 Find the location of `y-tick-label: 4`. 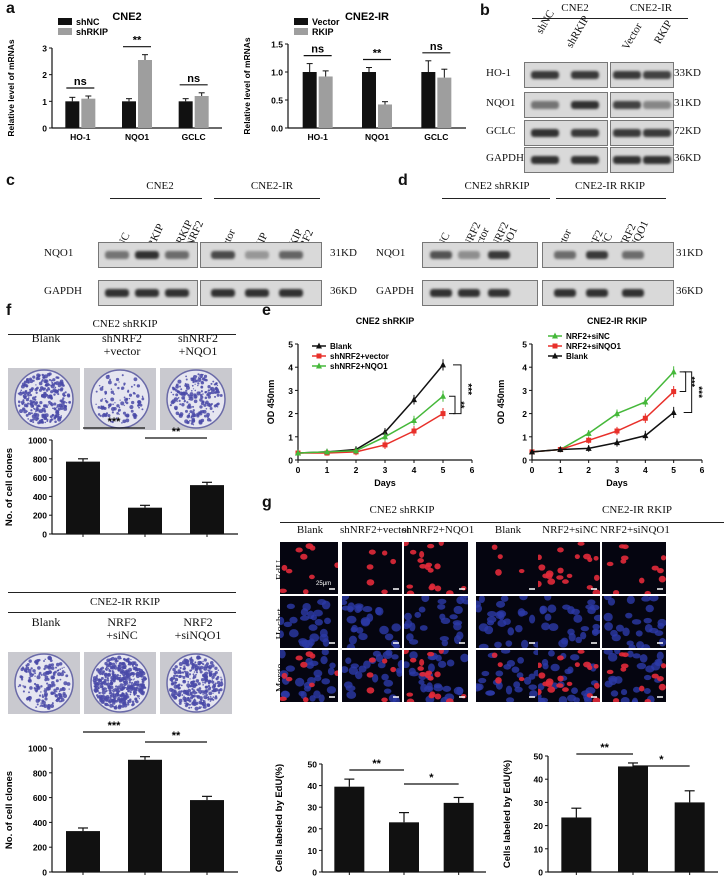

y-tick-label: 4 is located at coordinates (524, 368).